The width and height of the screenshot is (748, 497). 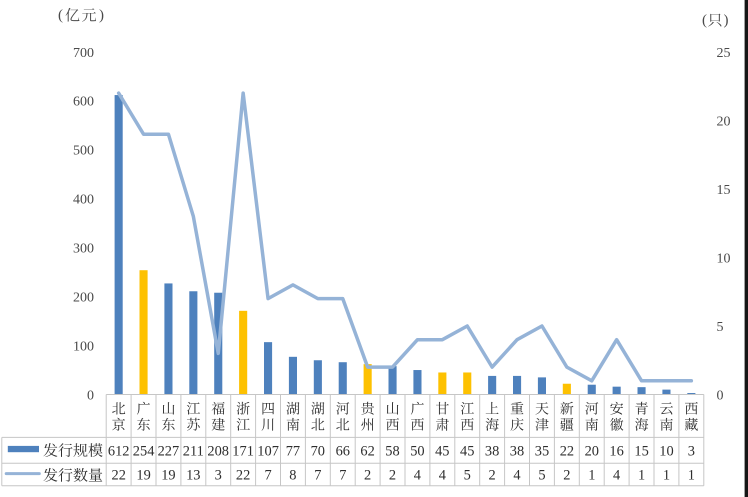 What do you see at coordinates (83, 53) in the screenshot?
I see `svg-text: 700` at bounding box center [83, 53].